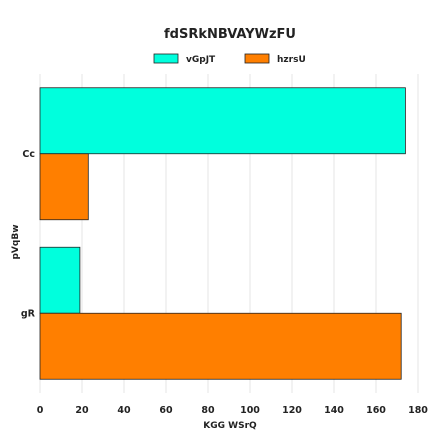 The image size is (440, 440). What do you see at coordinates (418, 410) in the screenshot?
I see `x-tick-label: 180` at bounding box center [418, 410].